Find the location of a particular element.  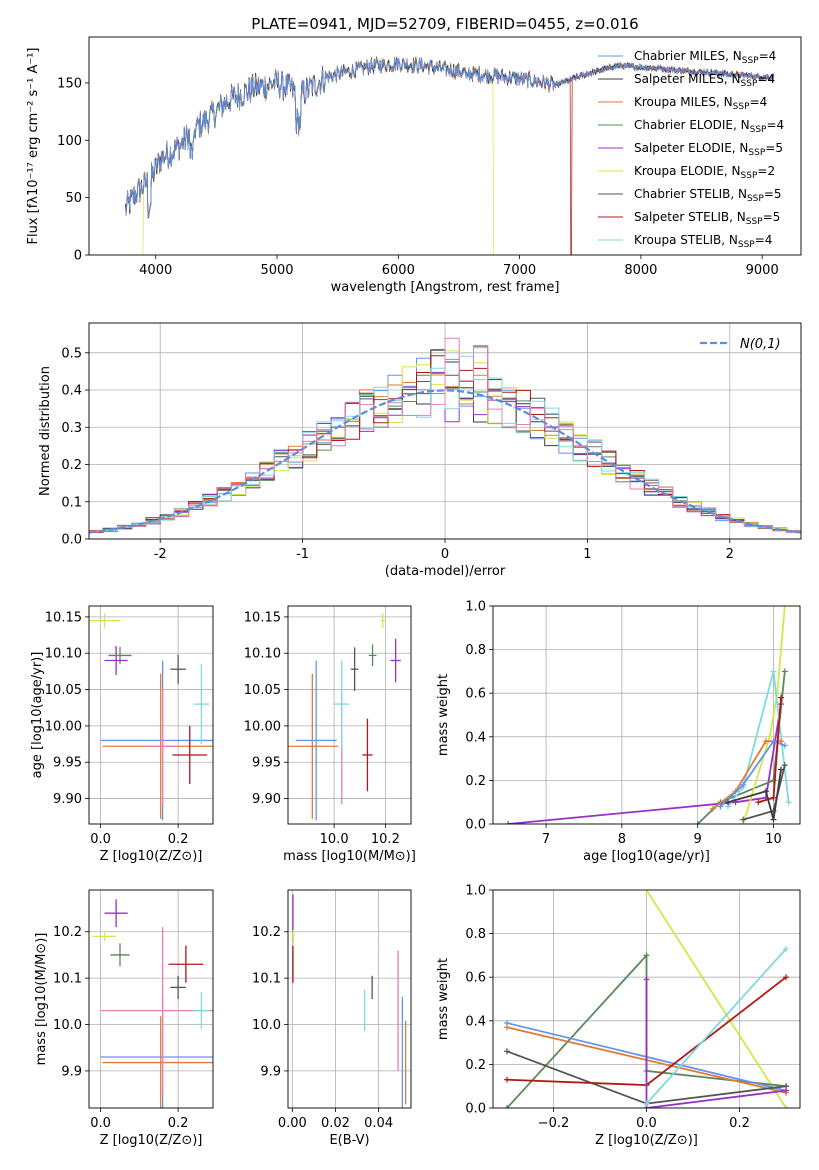

panel-mass_vs_ebv: 0.00 0.02 0.04 9.9 10.0 10.1 10.2 E(B-V) is located at coordinates (332, 1018).